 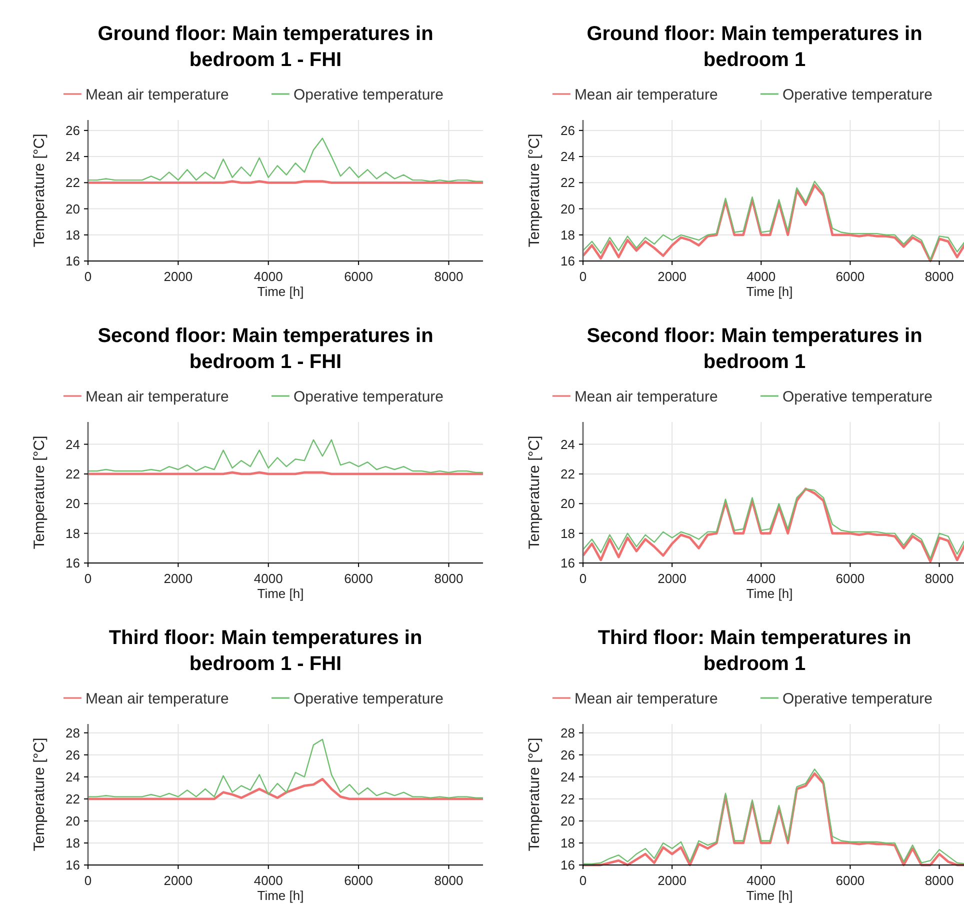 I want to click on chart-title: Second floor: Main temperatures in bedroom 1, so click(x=754, y=349).